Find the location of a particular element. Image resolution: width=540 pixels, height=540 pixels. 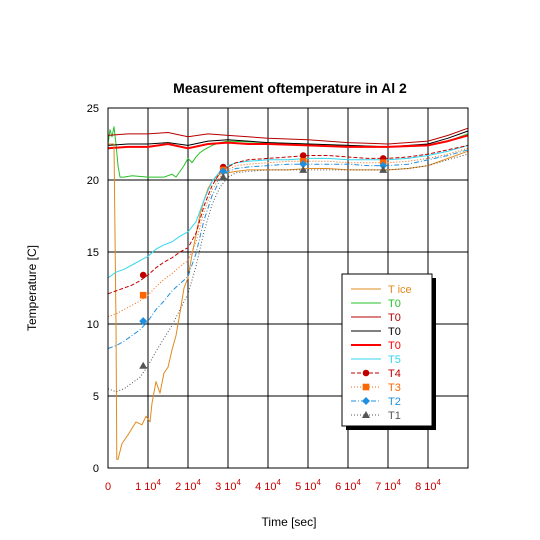

legend-label-2: T0 is located at coordinates (394, 318).